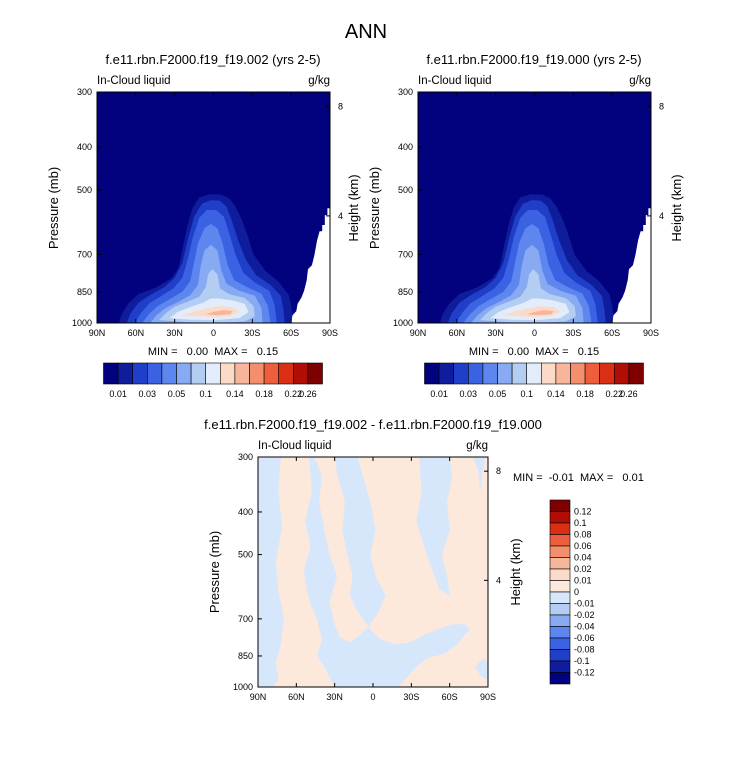 This screenshot has height=784, width=733. Describe the element at coordinates (353, 207) in the screenshot. I see `panel-a-ylabel-right: Height (km)` at that location.